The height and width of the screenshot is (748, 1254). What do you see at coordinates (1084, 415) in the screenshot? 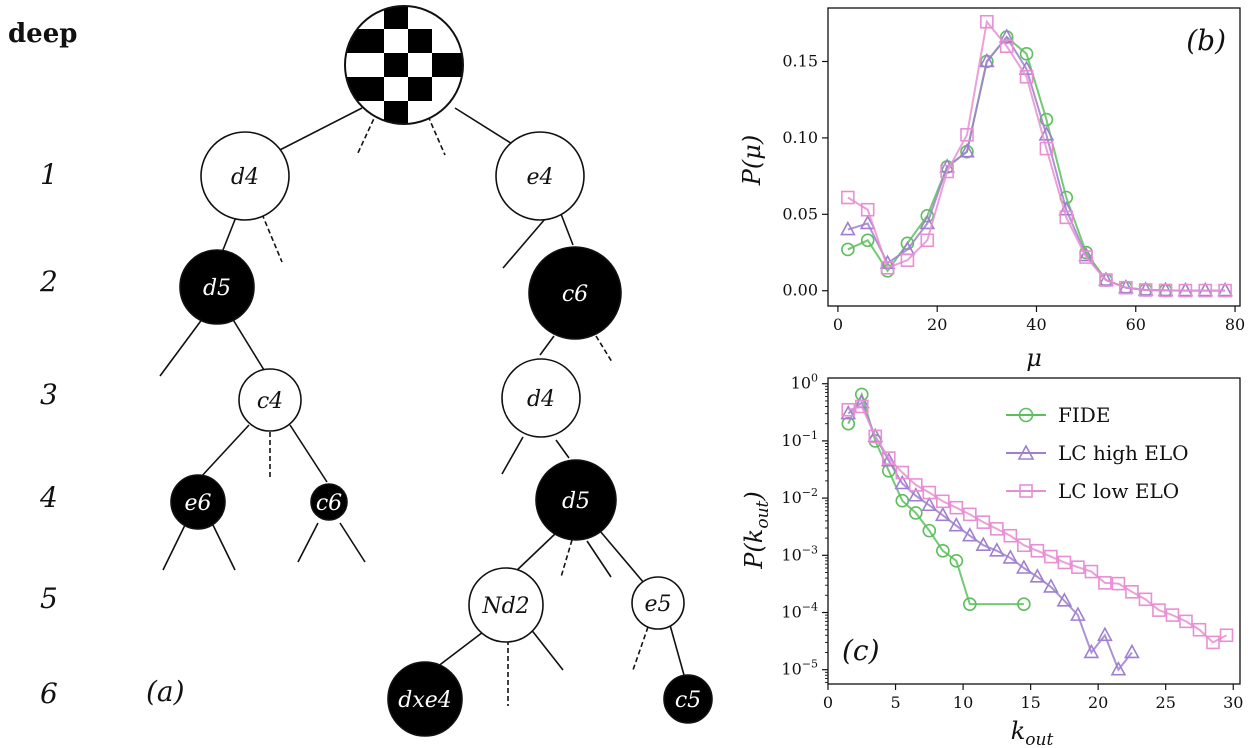
I see `legend-label-fide: FIDE` at bounding box center [1084, 415].